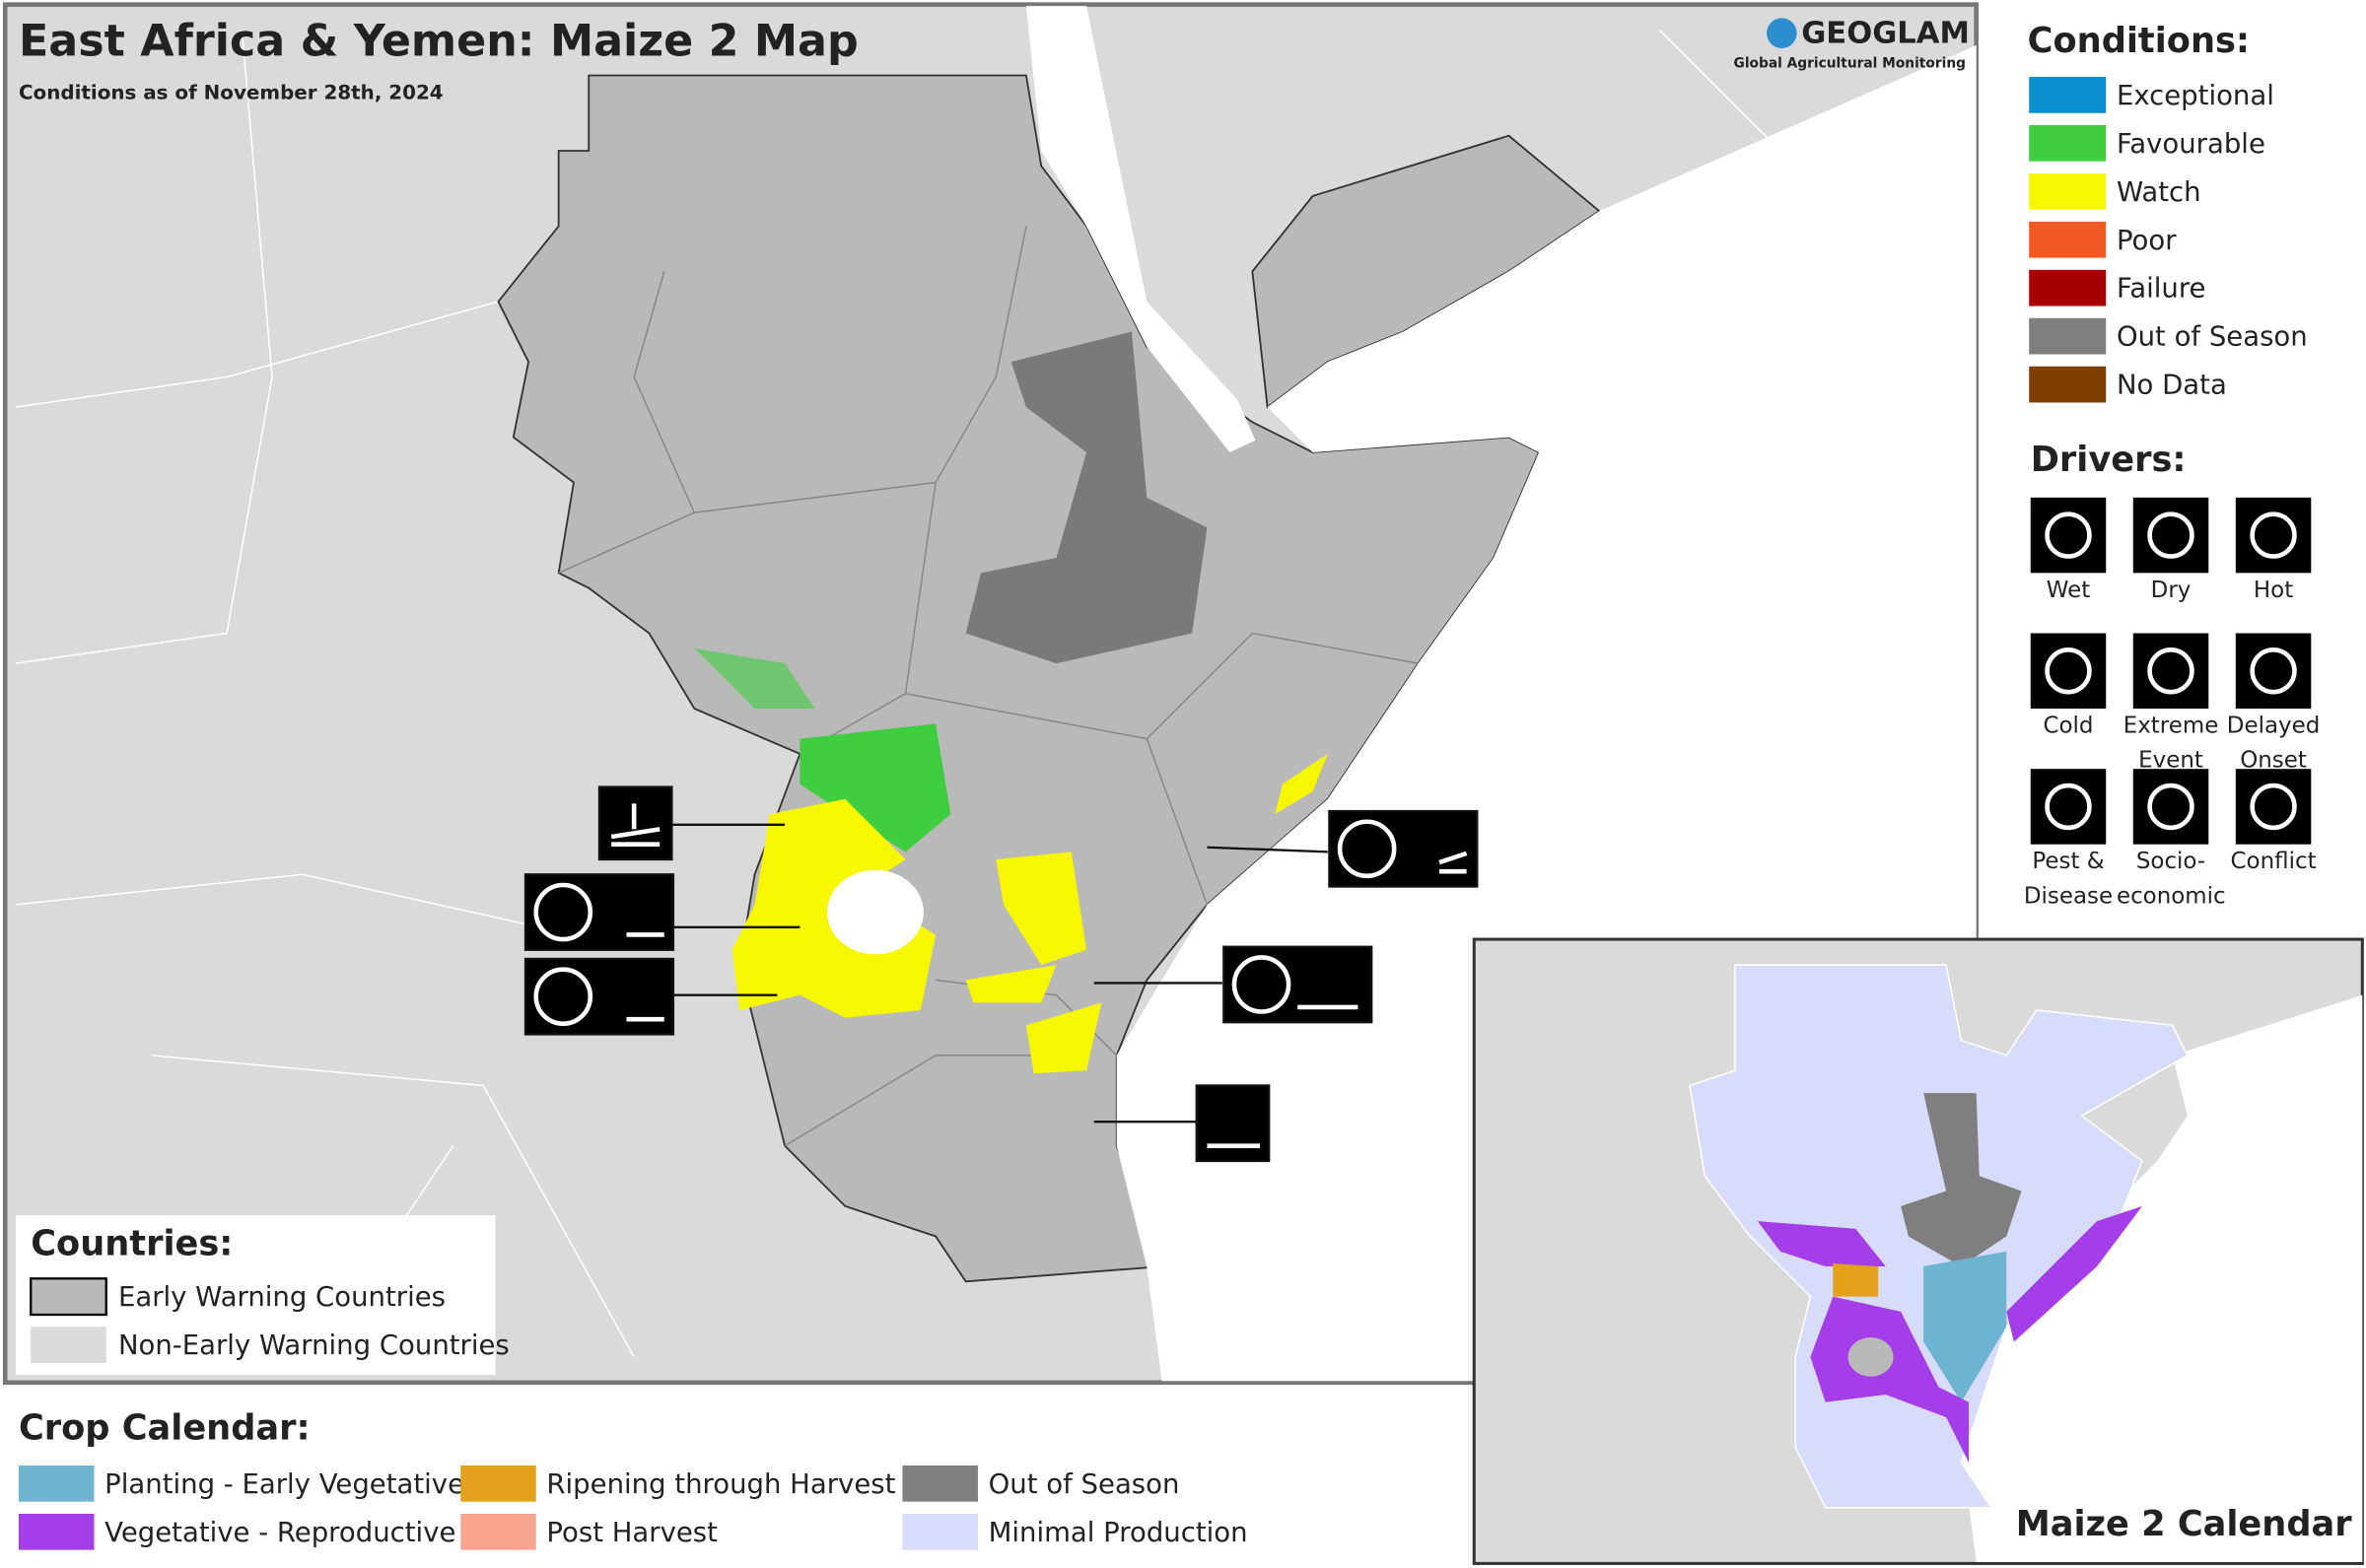 The width and height of the screenshot is (2366, 1568). Describe the element at coordinates (2184, 1524) in the screenshot. I see `inset-title: Maize 2 Calendar` at that location.